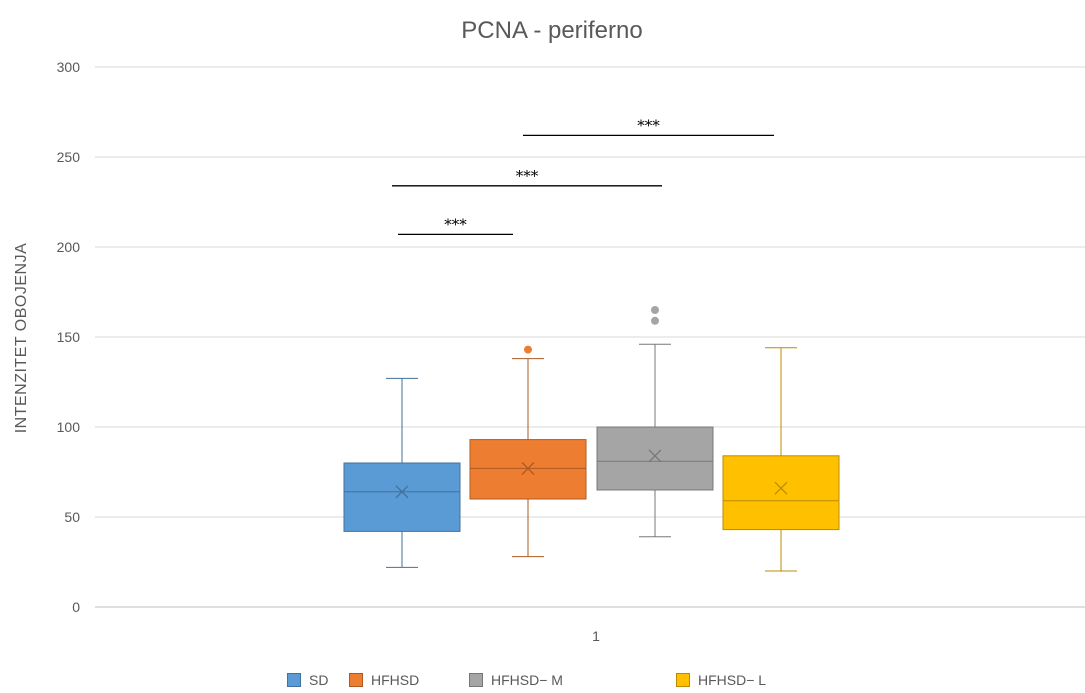 The width and height of the screenshot is (1085, 693). I want to click on y-axis-label: INTENZITET OBOJENJA, so click(21, 338).